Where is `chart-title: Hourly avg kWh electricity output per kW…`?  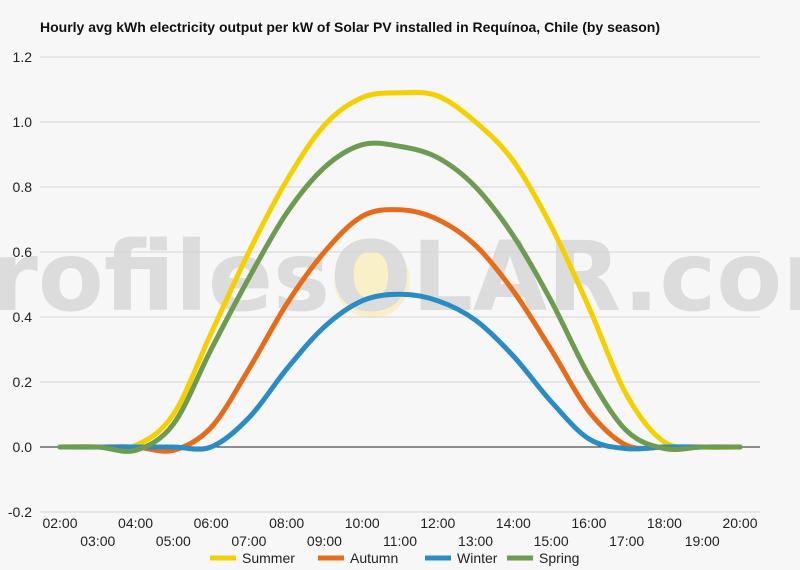
chart-title: Hourly avg kWh electricity output per kW… is located at coordinates (350, 27).